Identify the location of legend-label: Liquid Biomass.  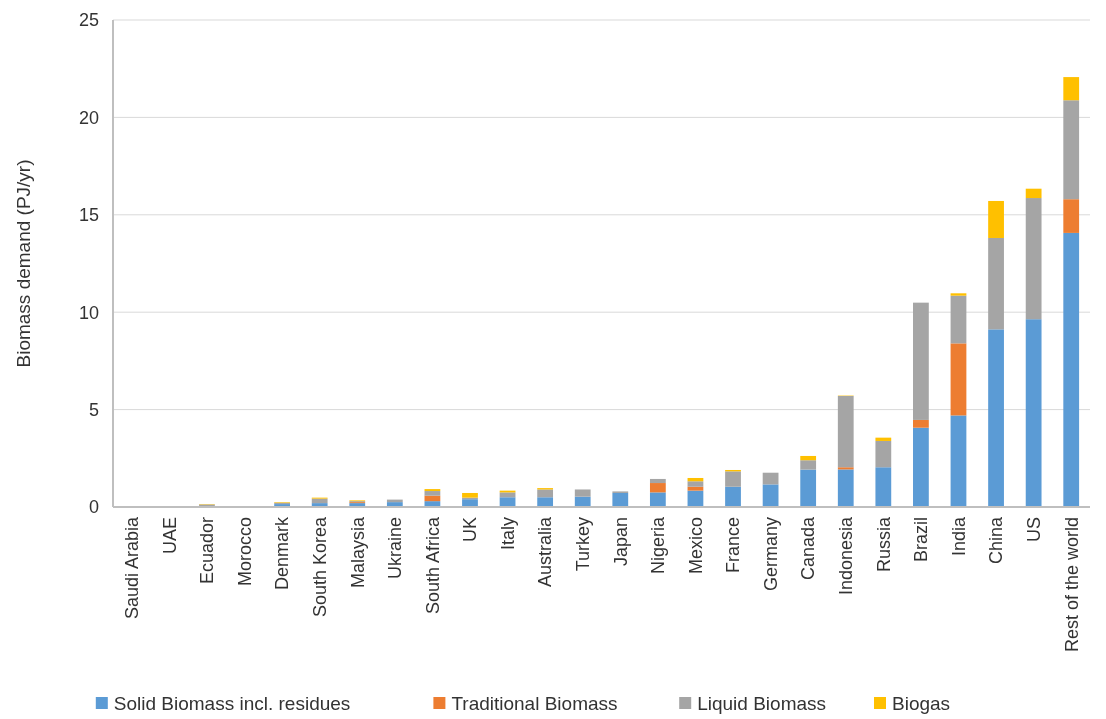
(762, 703).